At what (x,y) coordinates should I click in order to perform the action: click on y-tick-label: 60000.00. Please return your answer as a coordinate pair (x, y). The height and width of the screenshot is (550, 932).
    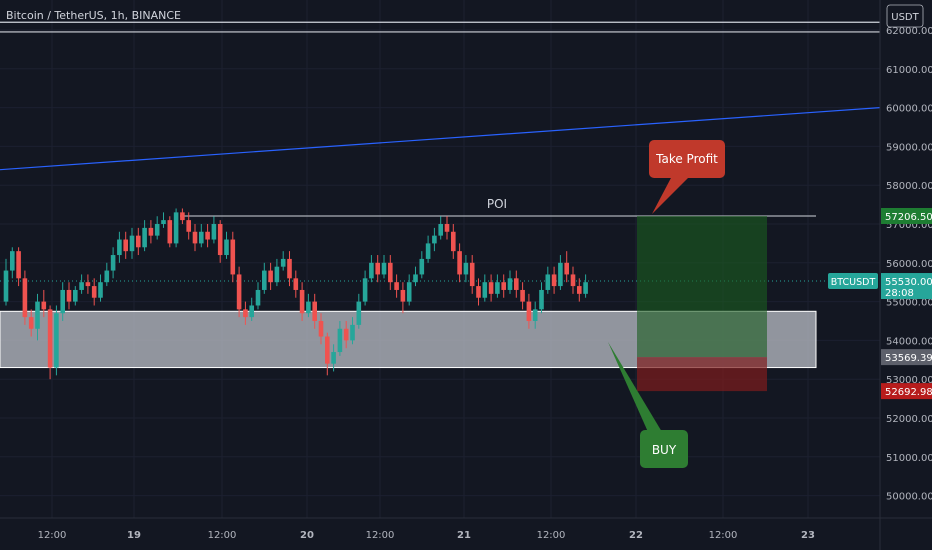
    Looking at the image, I should click on (909, 109).